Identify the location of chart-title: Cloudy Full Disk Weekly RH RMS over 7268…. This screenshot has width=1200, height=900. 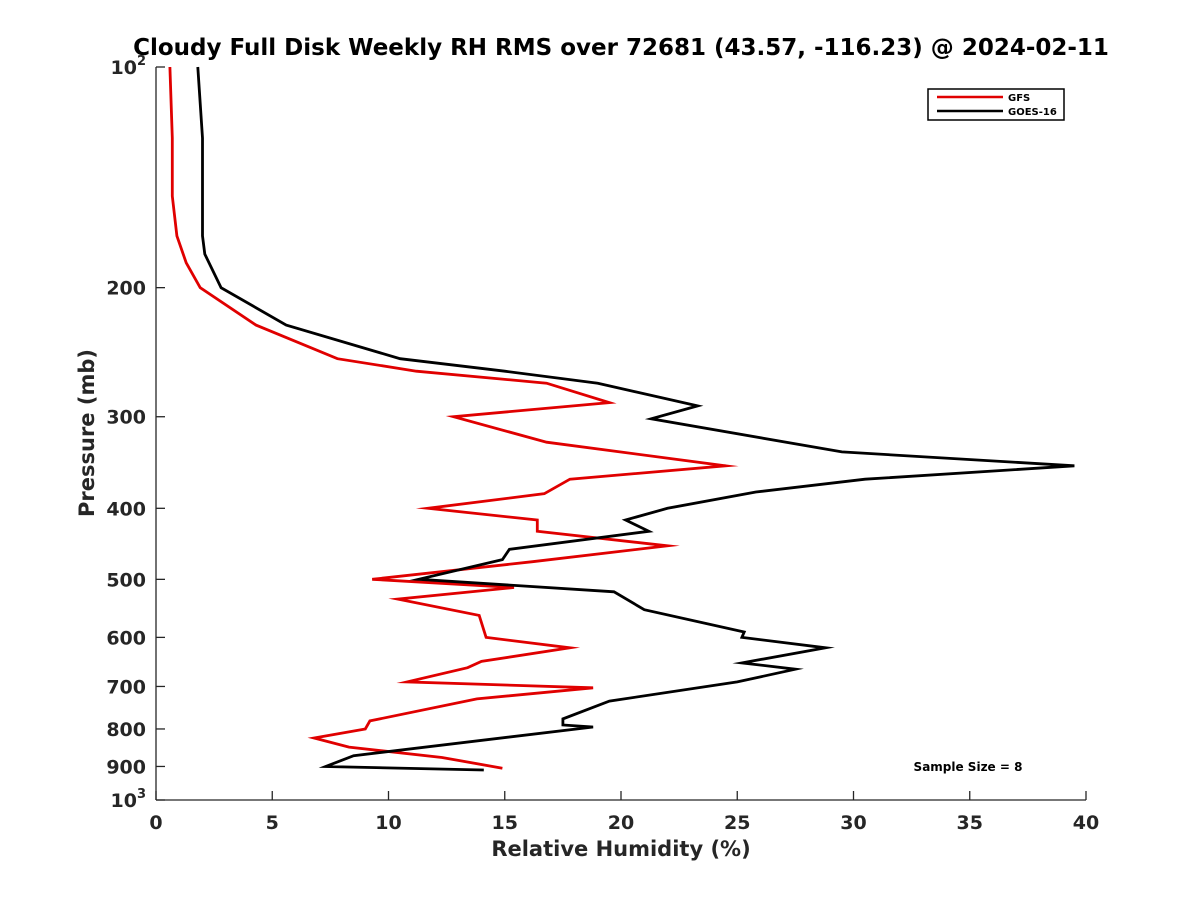
(621, 48).